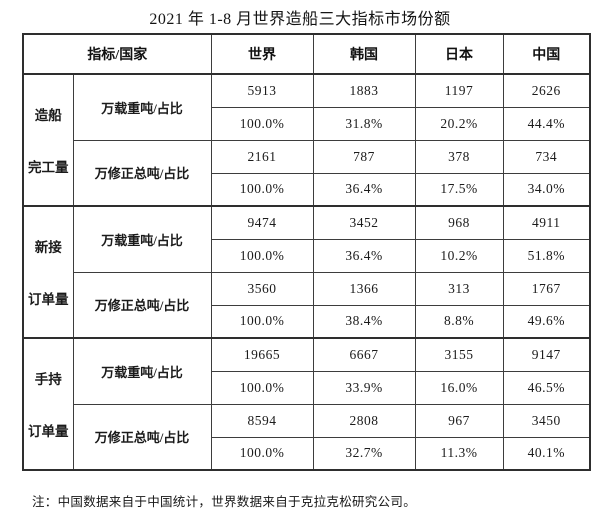 The height and width of the screenshot is (513, 600). Describe the element at coordinates (300, 19) in the screenshot. I see `page-title: 2021 年 1-8 月世界造船三大指标市场份额` at that location.